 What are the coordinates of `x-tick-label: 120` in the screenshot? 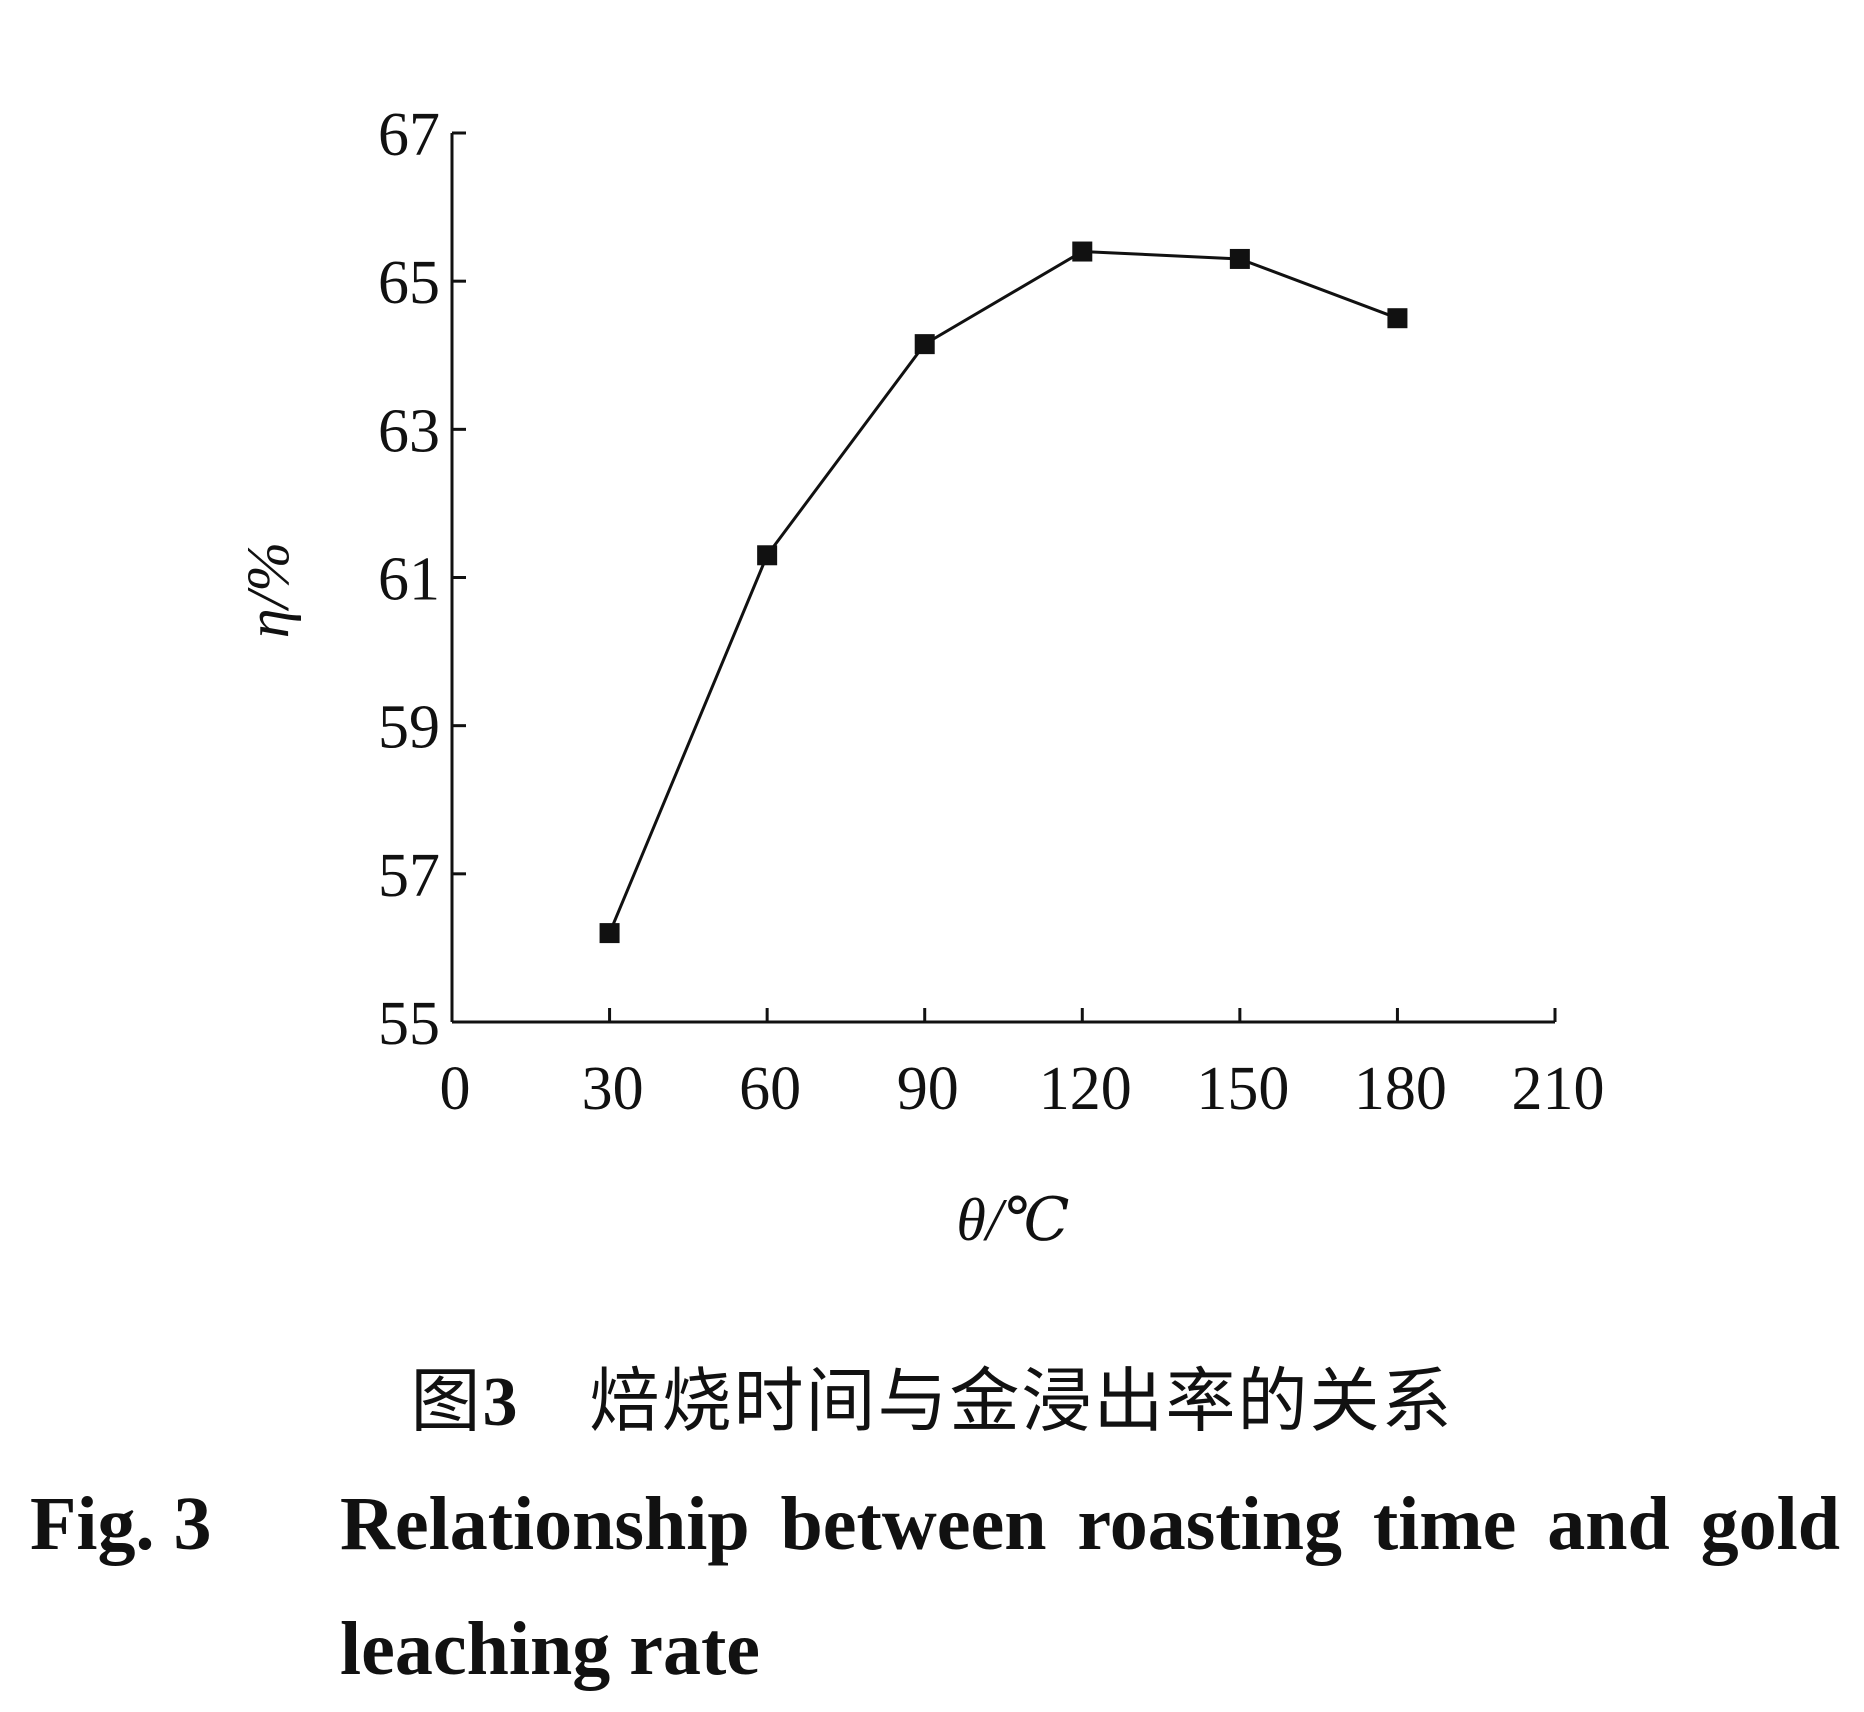 It's located at (1085, 1089).